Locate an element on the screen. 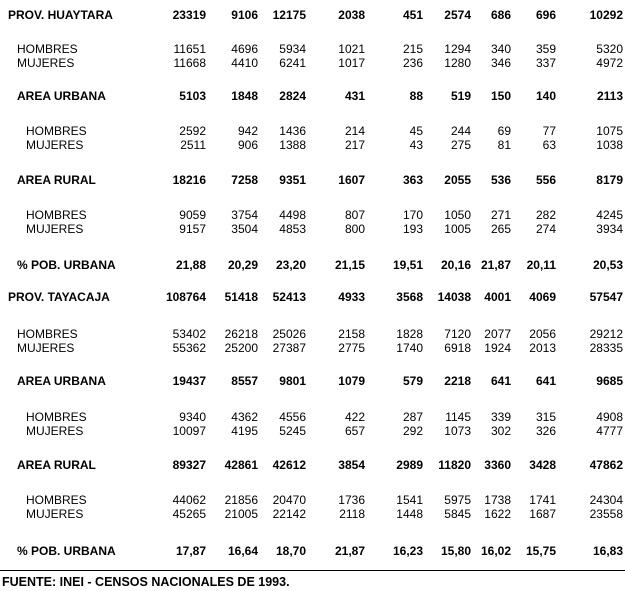 The height and width of the screenshot is (591, 625). cell-value: 23,20 is located at coordinates (290, 265).